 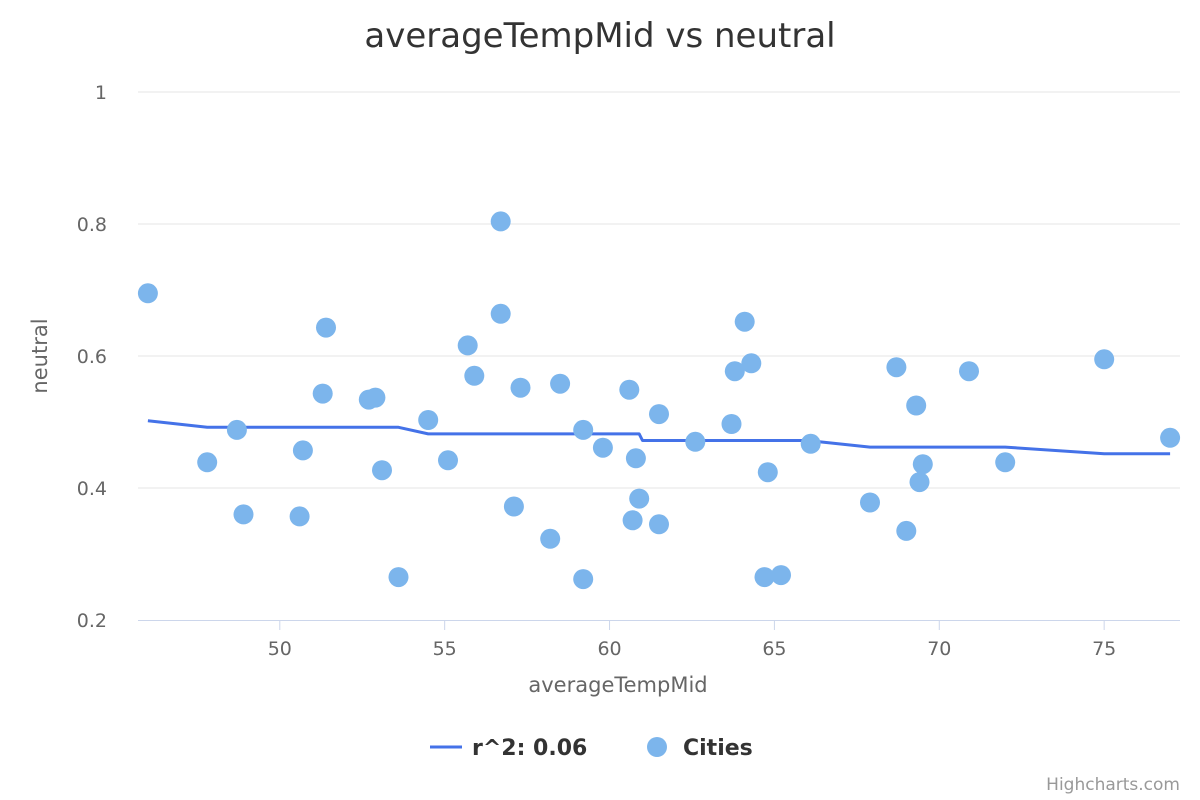 I want to click on x-tick-label: 75, so click(x=1104, y=649).